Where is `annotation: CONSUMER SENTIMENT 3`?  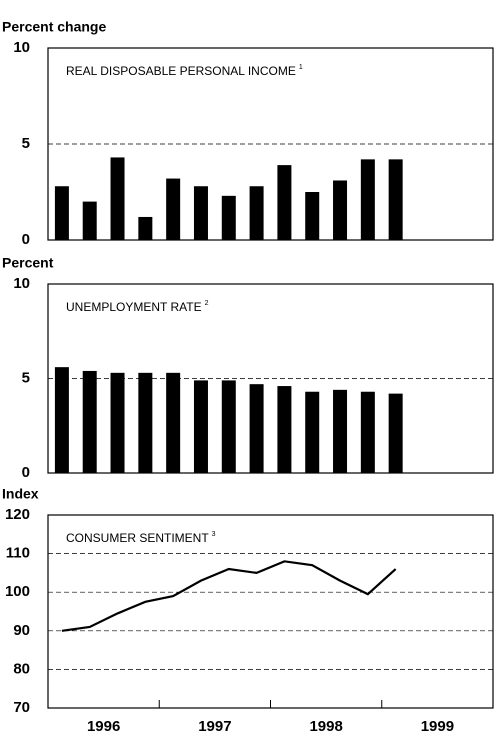
annotation: CONSUMER SENTIMENT 3 is located at coordinates (141, 538).